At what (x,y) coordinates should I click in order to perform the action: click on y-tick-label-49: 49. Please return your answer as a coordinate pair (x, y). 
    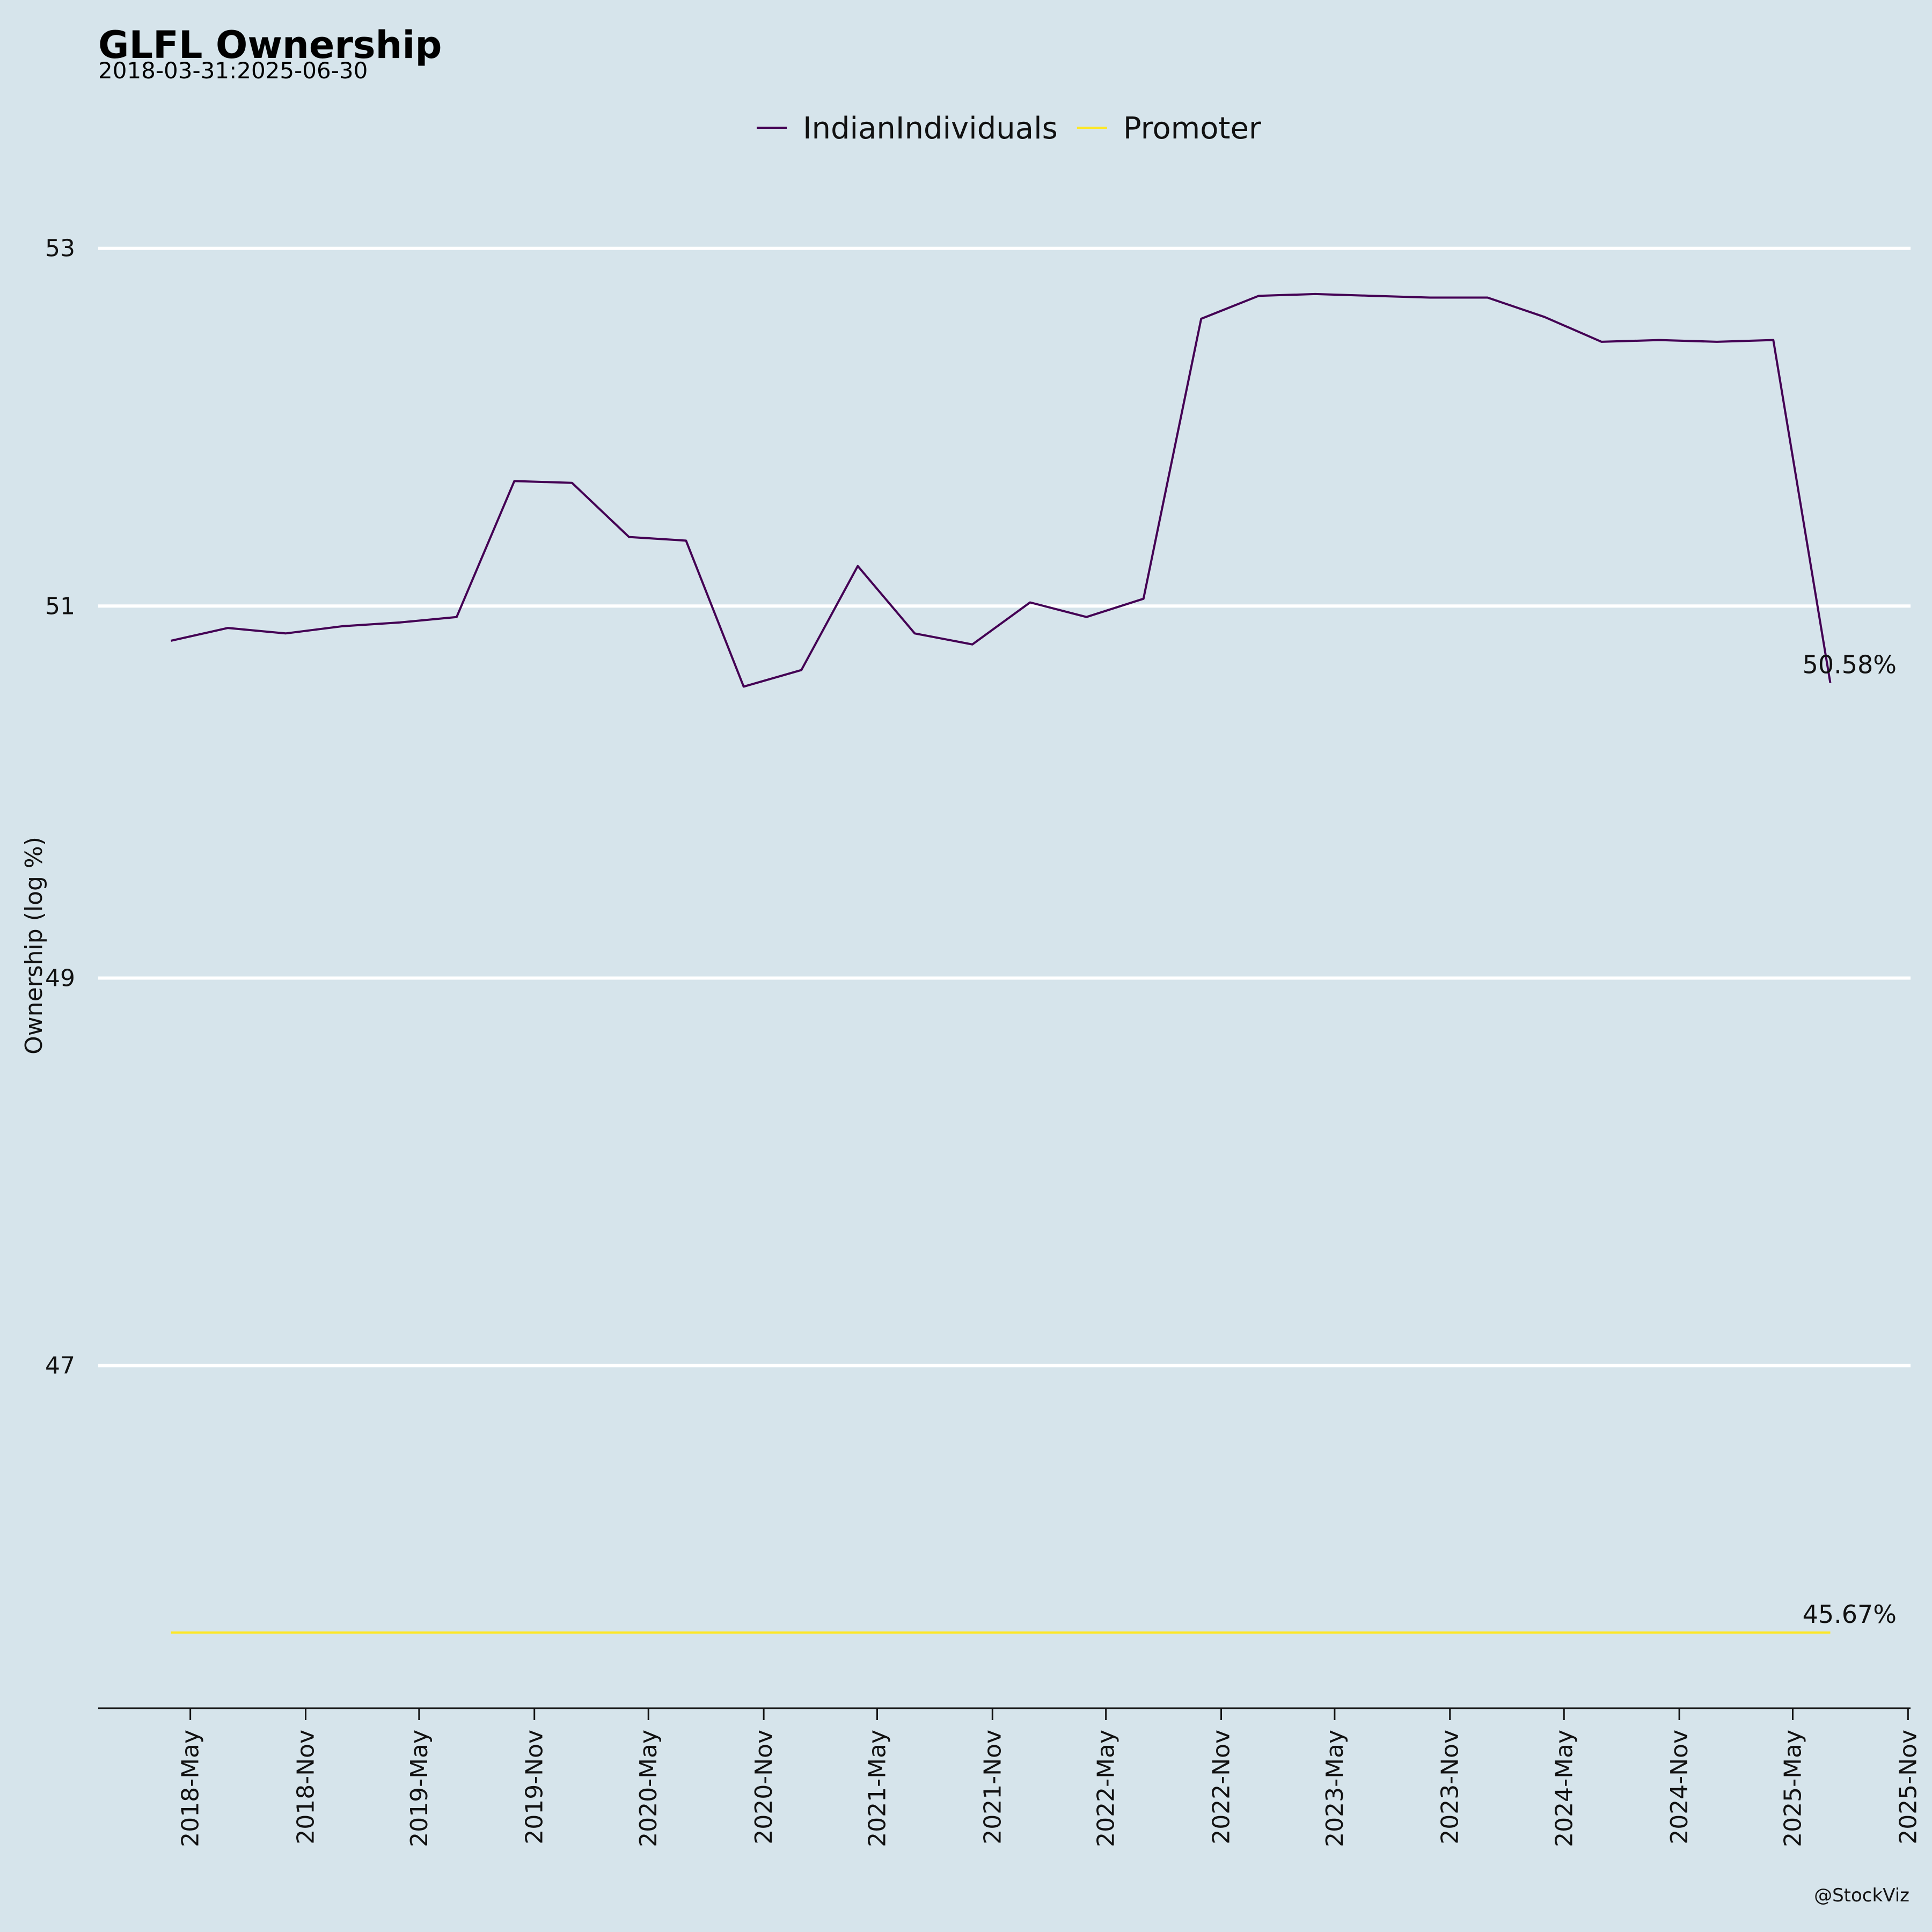
    Looking at the image, I should click on (60, 978).